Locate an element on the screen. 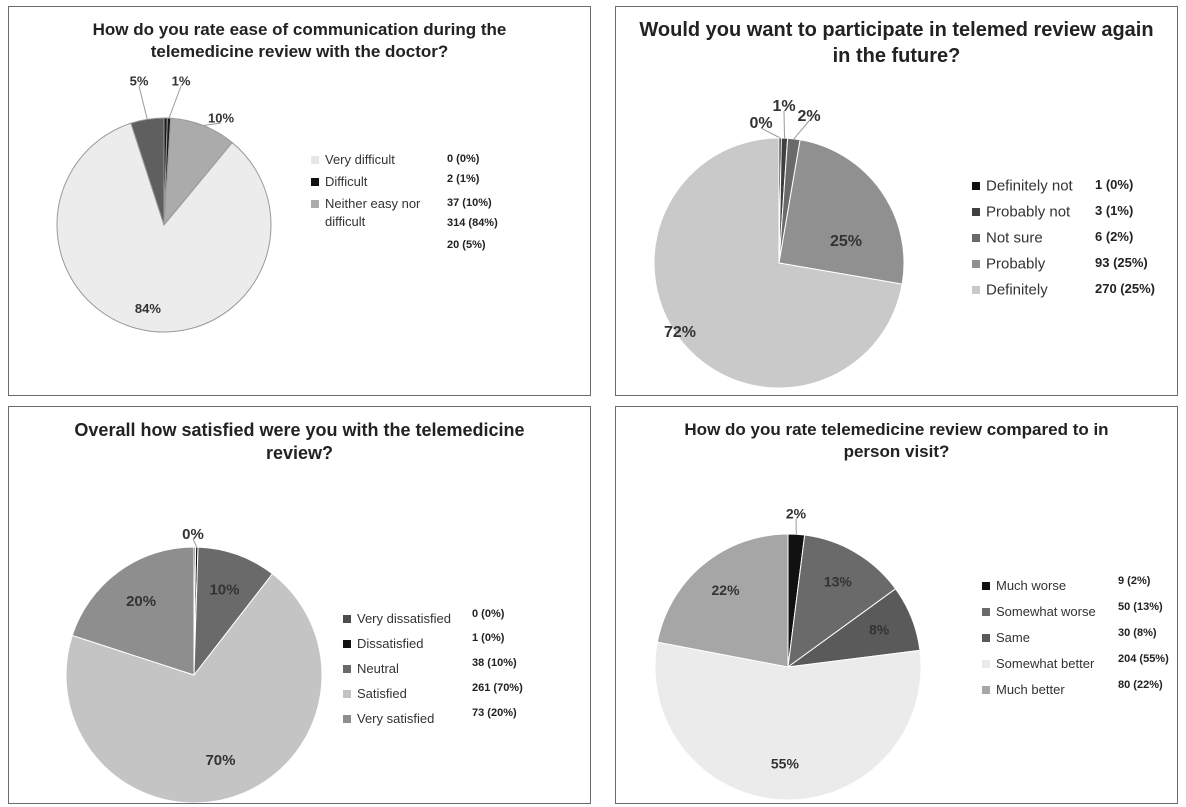  legend-item: Much worse is located at coordinates (1024, 585).